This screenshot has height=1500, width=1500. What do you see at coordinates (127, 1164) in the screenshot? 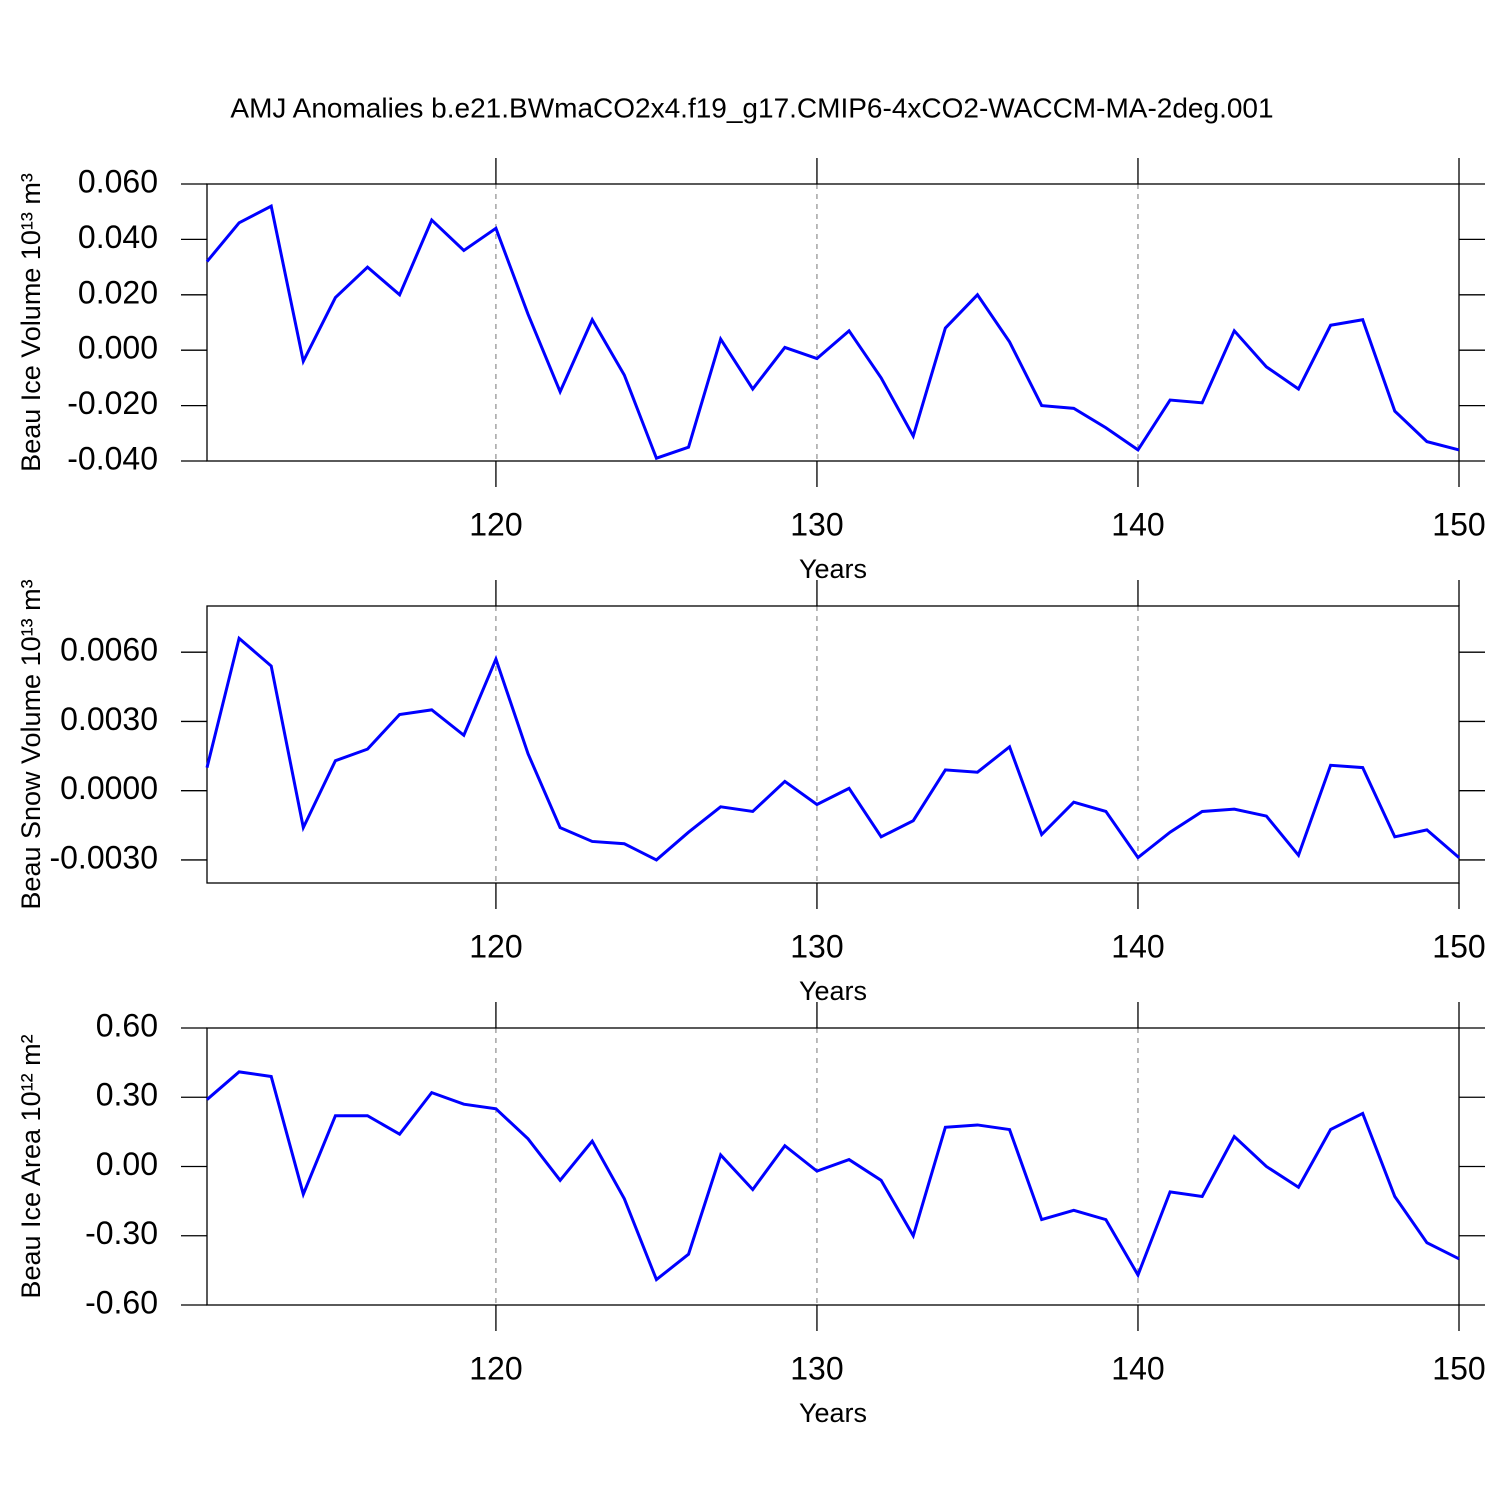
I see `y-tick-label: 0.00` at bounding box center [127, 1164].